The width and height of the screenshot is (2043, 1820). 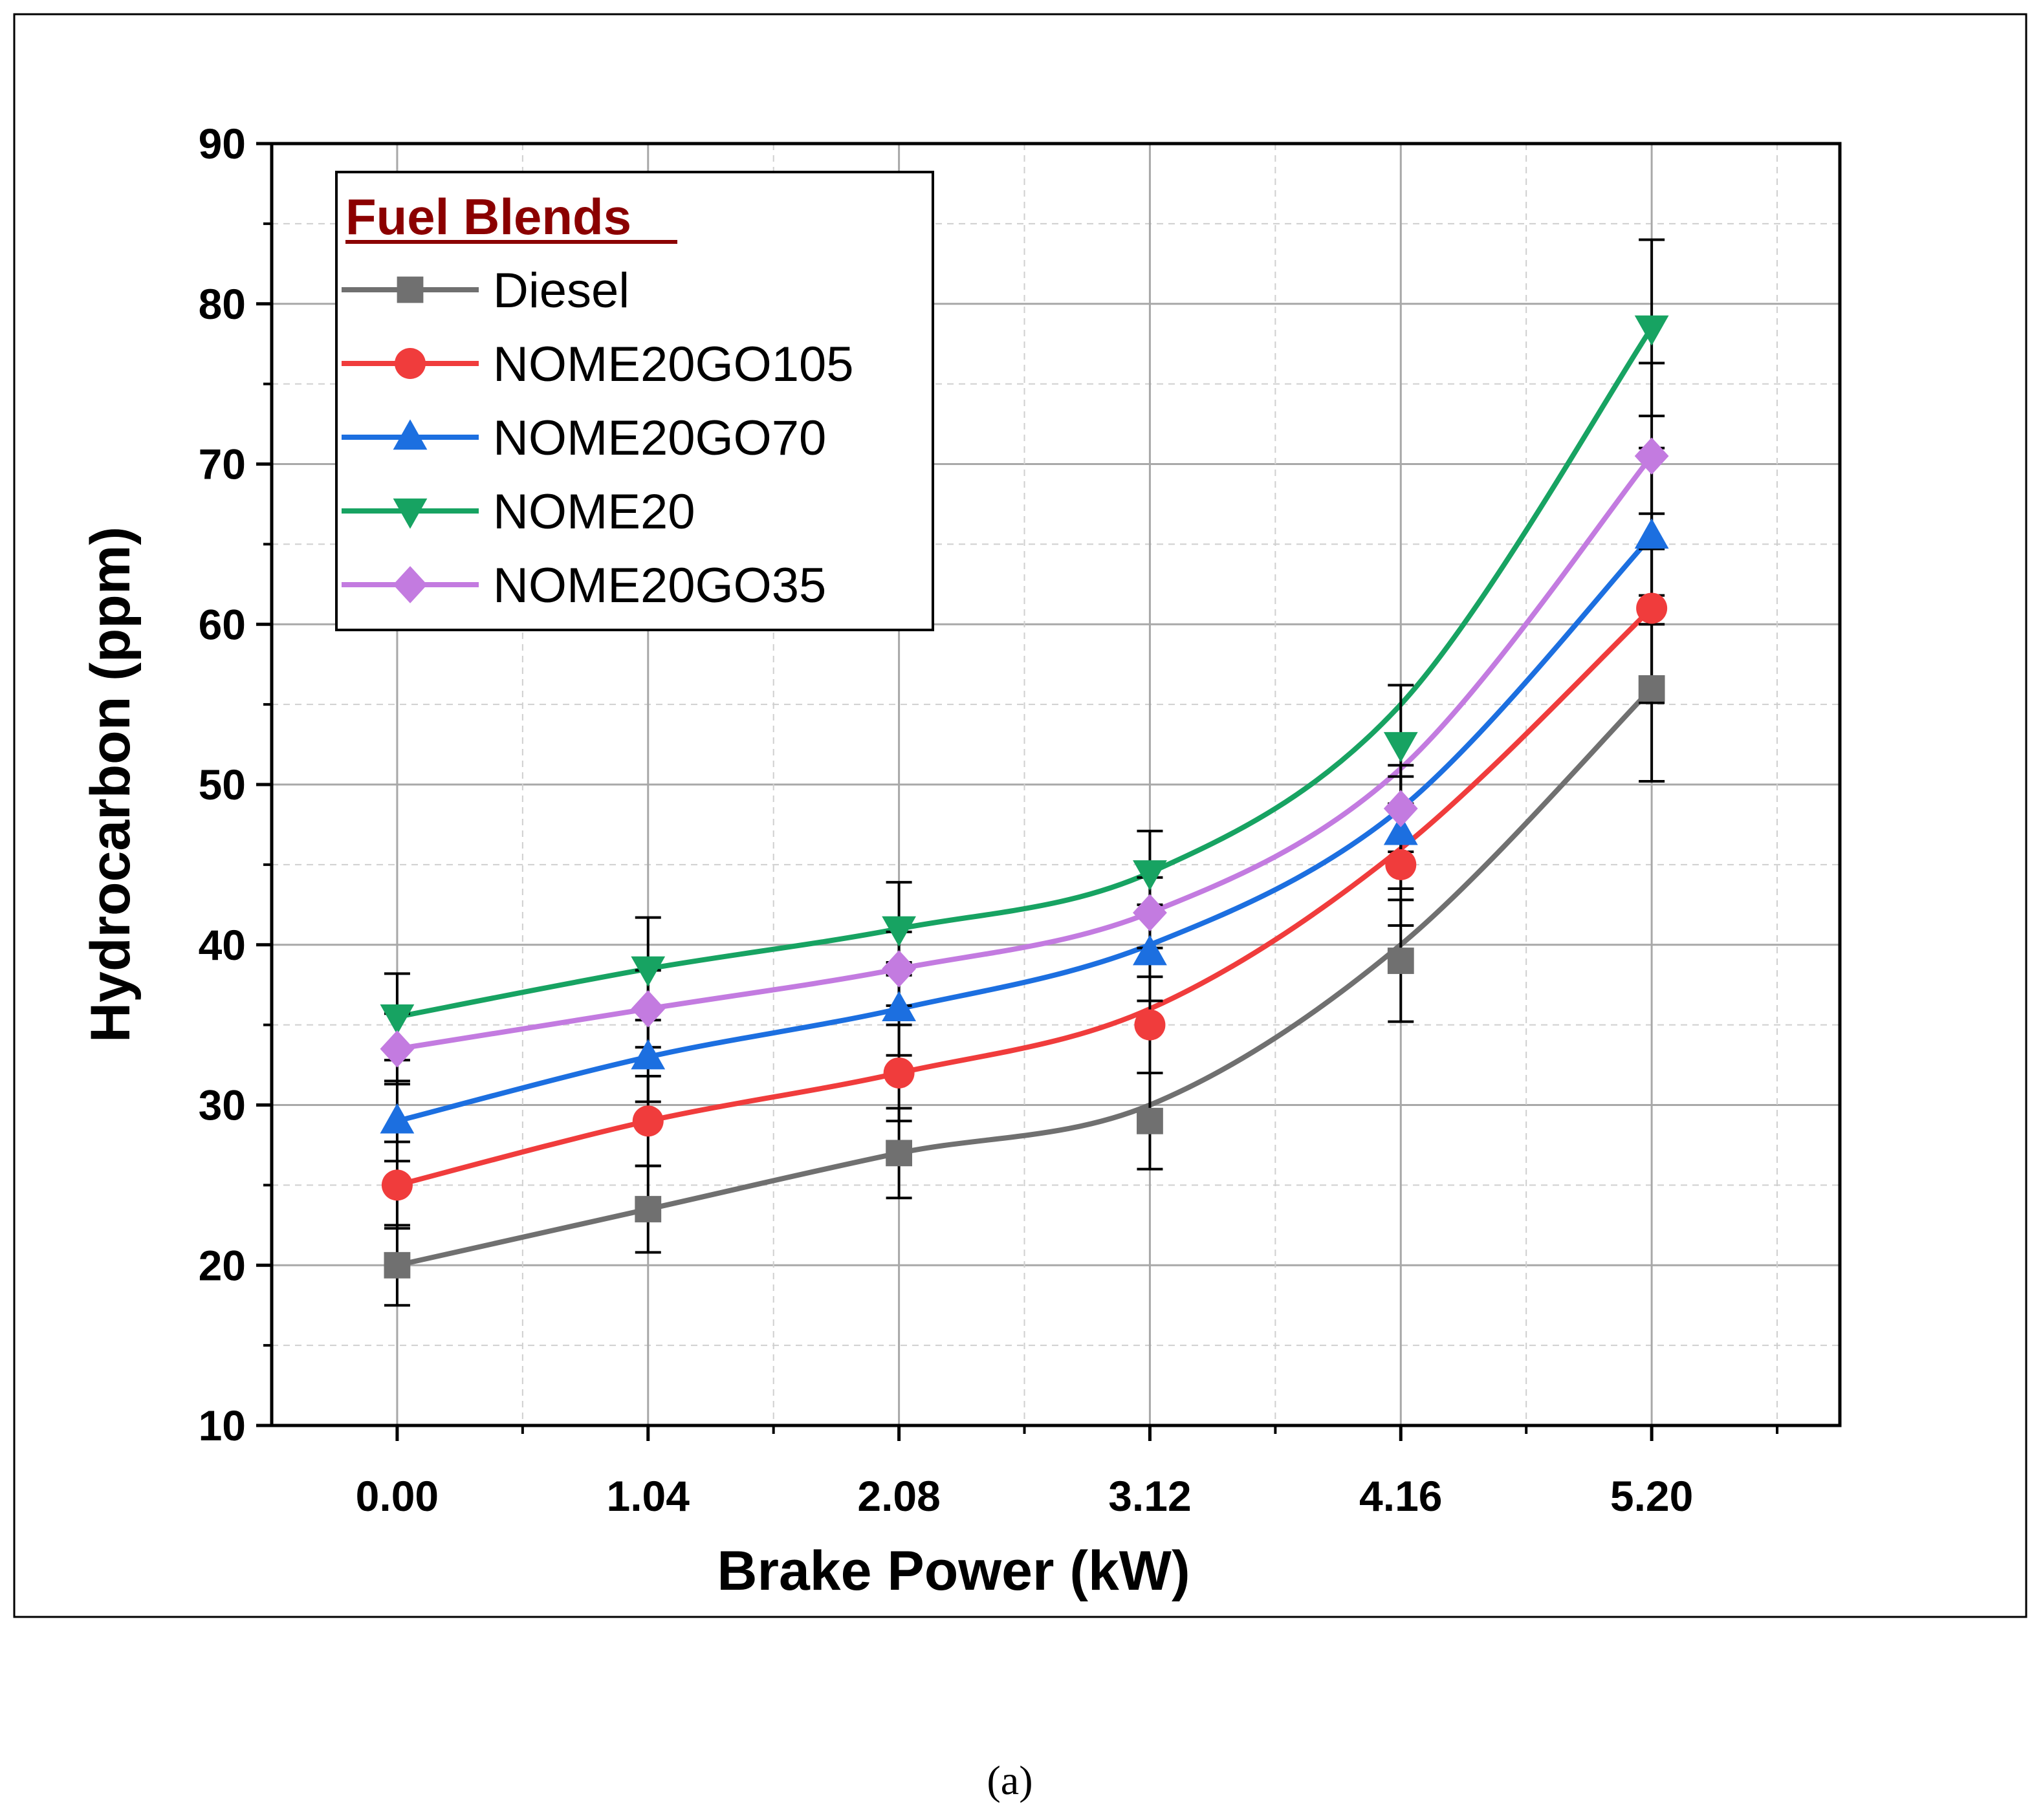 What do you see at coordinates (223, 1426) in the screenshot?
I see `y-tick-label: 10` at bounding box center [223, 1426].